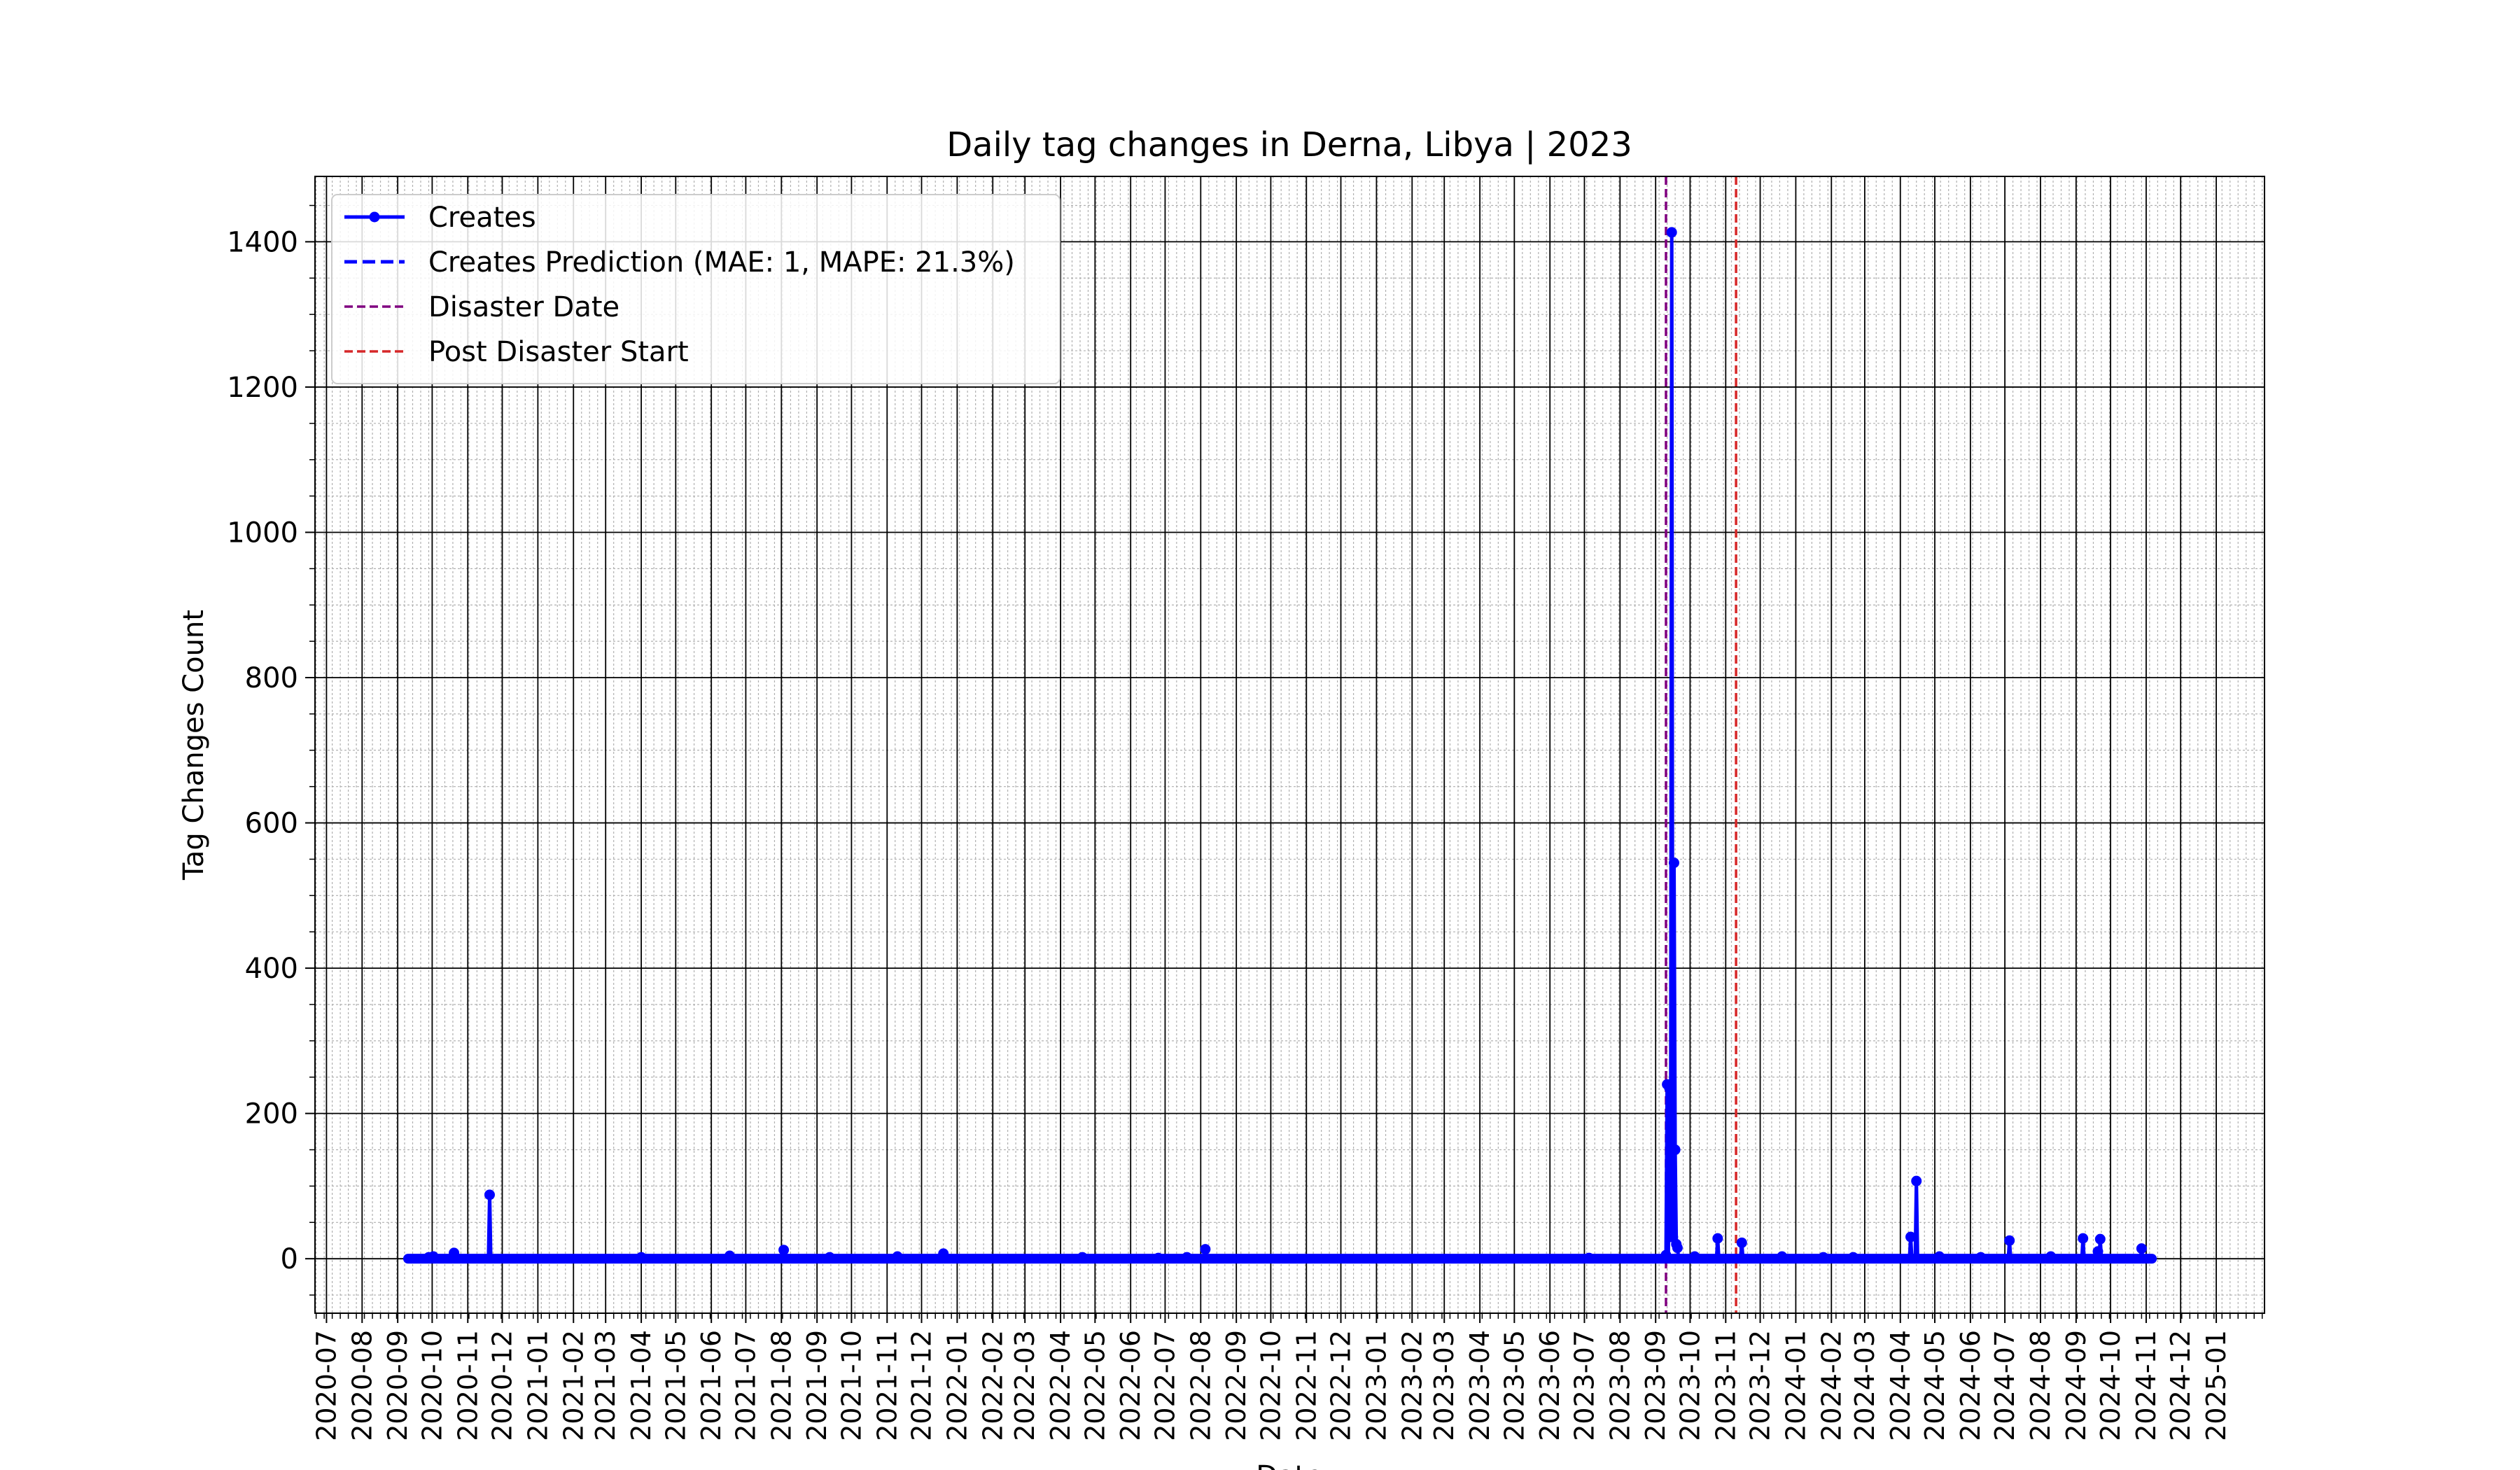 Image resolution: width=2520 pixels, height=1470 pixels. Describe the element at coordinates (1094, 1385) in the screenshot. I see `x-tick-label: 2022-05` at that location.